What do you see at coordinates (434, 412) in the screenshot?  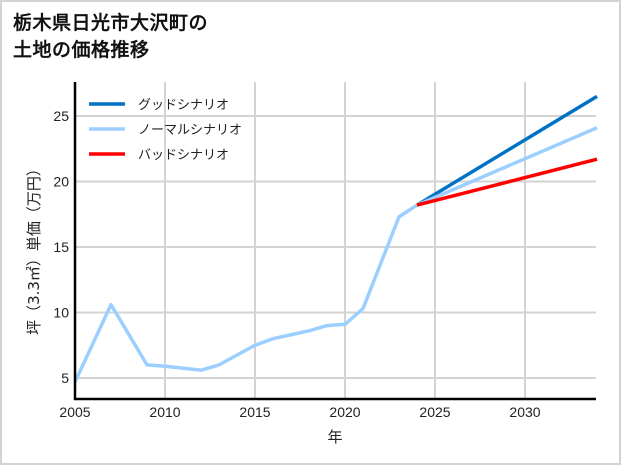 I see `x-tick-label: 2025` at bounding box center [434, 412].